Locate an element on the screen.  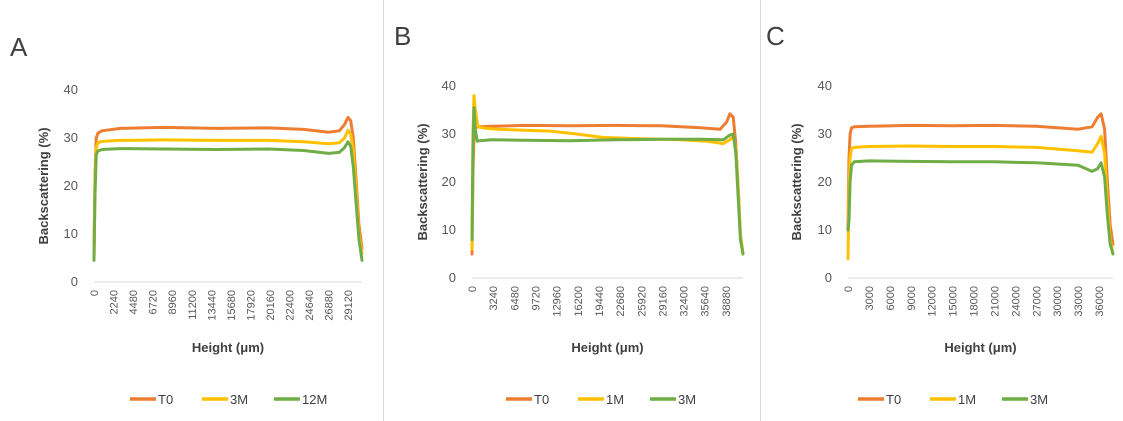
x-tick-label: 21000 is located at coordinates (995, 301).